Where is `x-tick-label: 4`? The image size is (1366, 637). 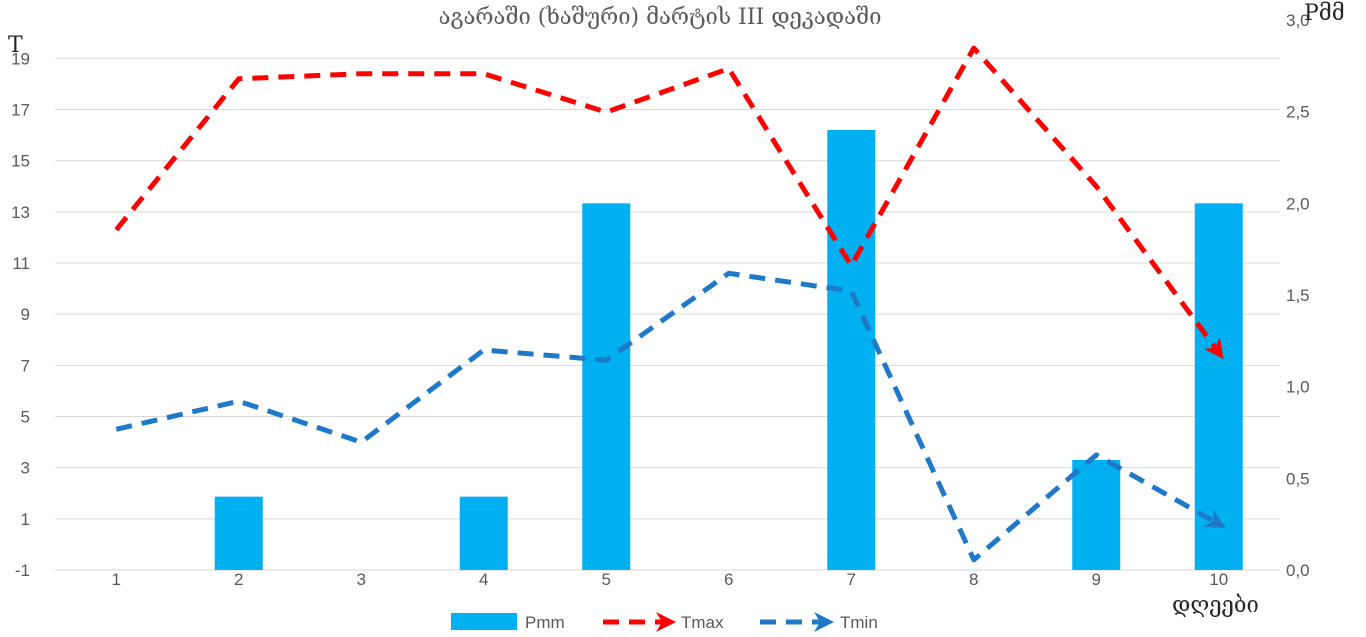
x-tick-label: 4 is located at coordinates (483, 579).